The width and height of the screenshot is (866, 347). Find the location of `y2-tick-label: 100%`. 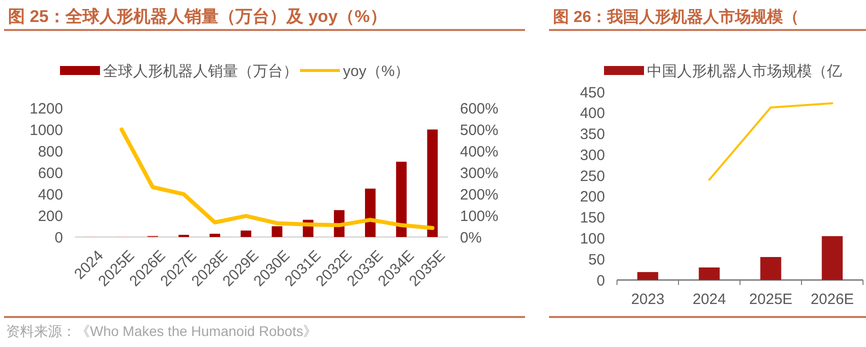

y2-tick-label: 100% is located at coordinates (479, 216).